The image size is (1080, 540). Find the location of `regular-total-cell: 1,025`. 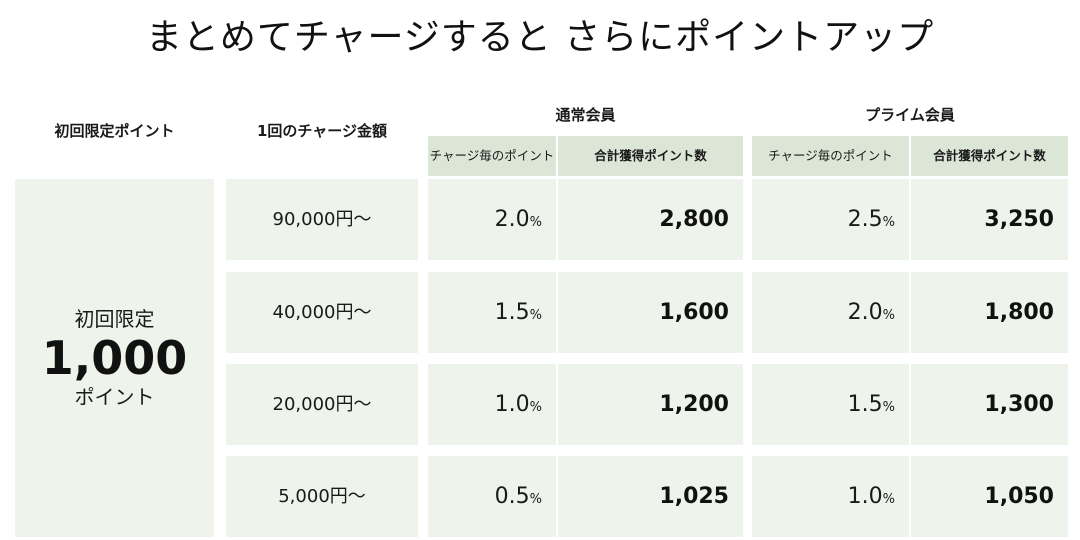

regular-total-cell: 1,025 is located at coordinates (650, 496).